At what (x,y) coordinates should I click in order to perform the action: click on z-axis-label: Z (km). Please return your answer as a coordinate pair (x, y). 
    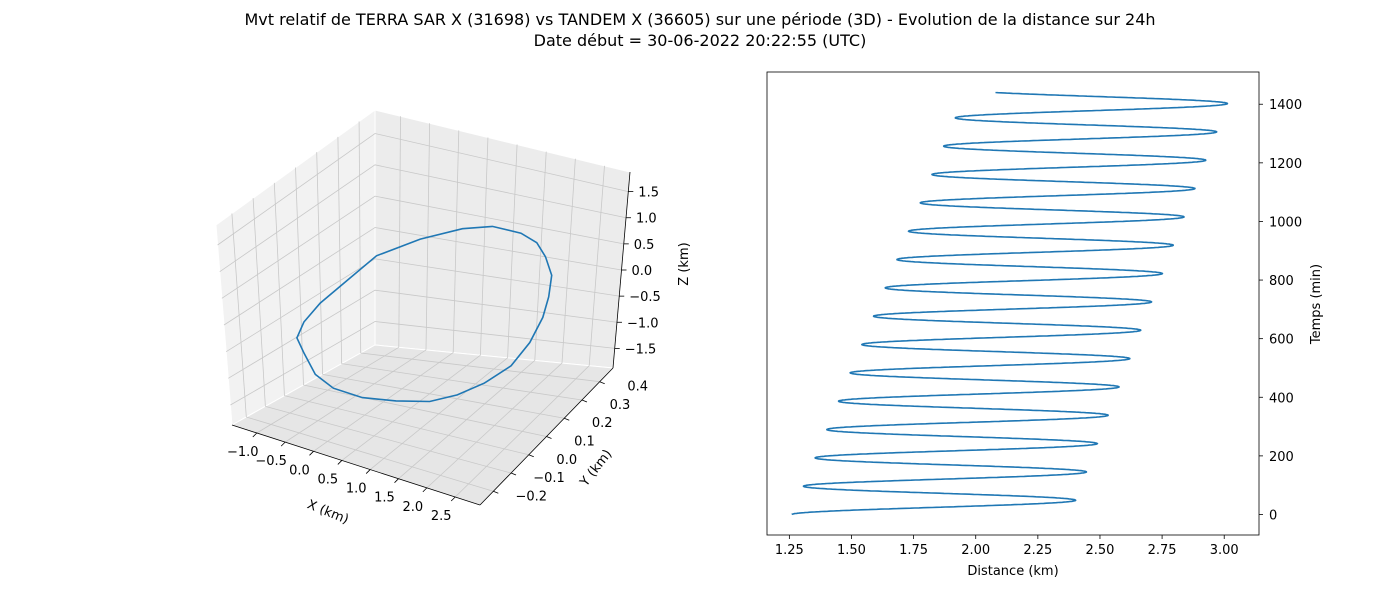
    Looking at the image, I should click on (684, 263).